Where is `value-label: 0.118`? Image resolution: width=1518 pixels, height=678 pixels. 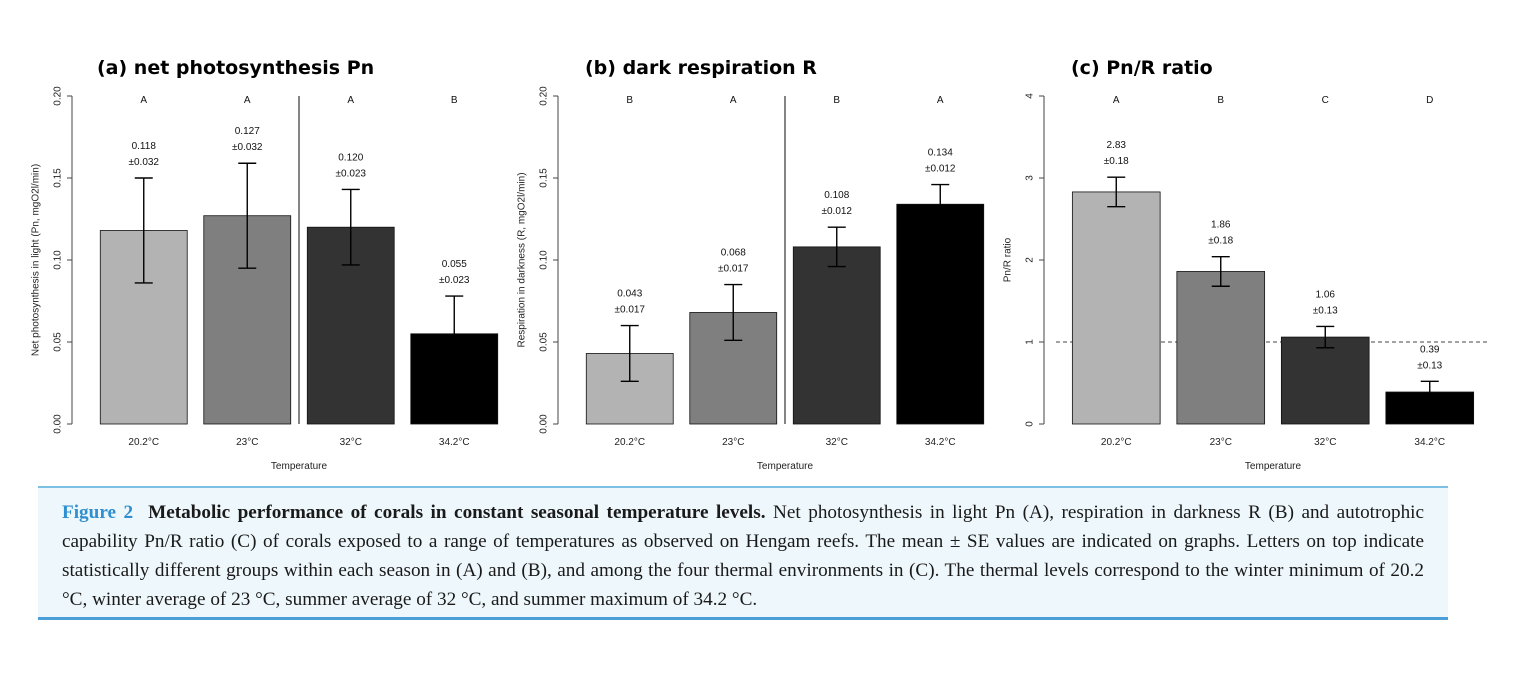 value-label: 0.118 is located at coordinates (144, 146).